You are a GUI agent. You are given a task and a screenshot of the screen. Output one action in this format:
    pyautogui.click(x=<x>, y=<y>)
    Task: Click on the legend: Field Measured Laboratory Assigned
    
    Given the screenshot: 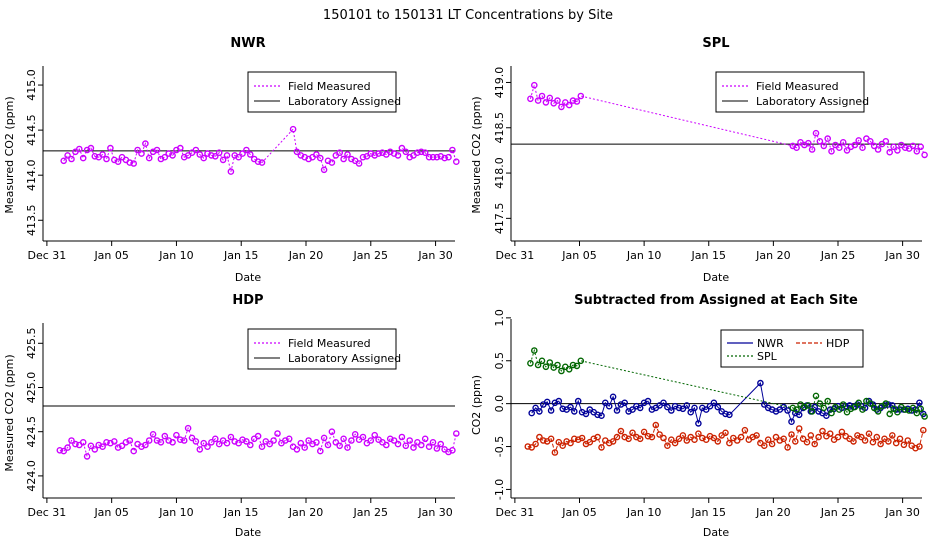 What is the action you would take?
    pyautogui.click(x=324, y=349)
    